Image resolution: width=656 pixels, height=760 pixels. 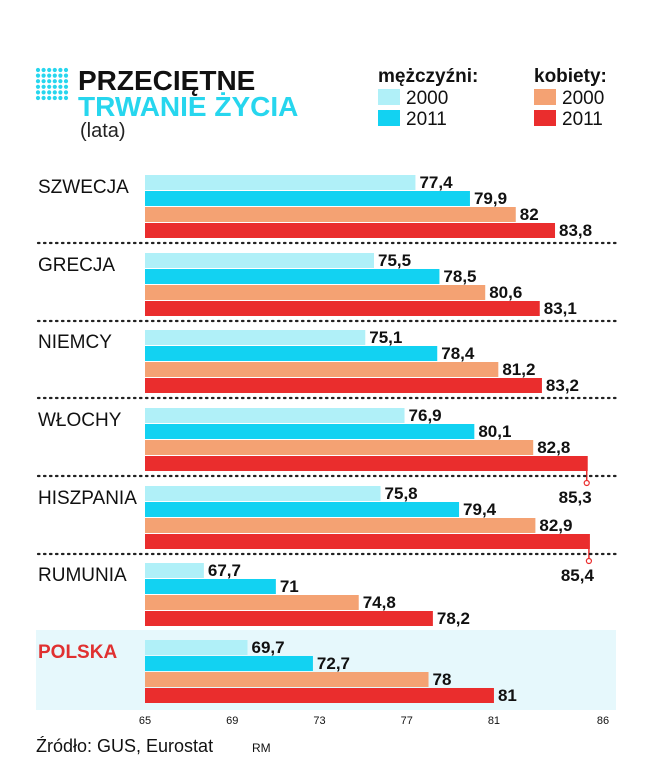 What do you see at coordinates (87, 498) in the screenshot?
I see `country-label: HISZPANIA` at bounding box center [87, 498].